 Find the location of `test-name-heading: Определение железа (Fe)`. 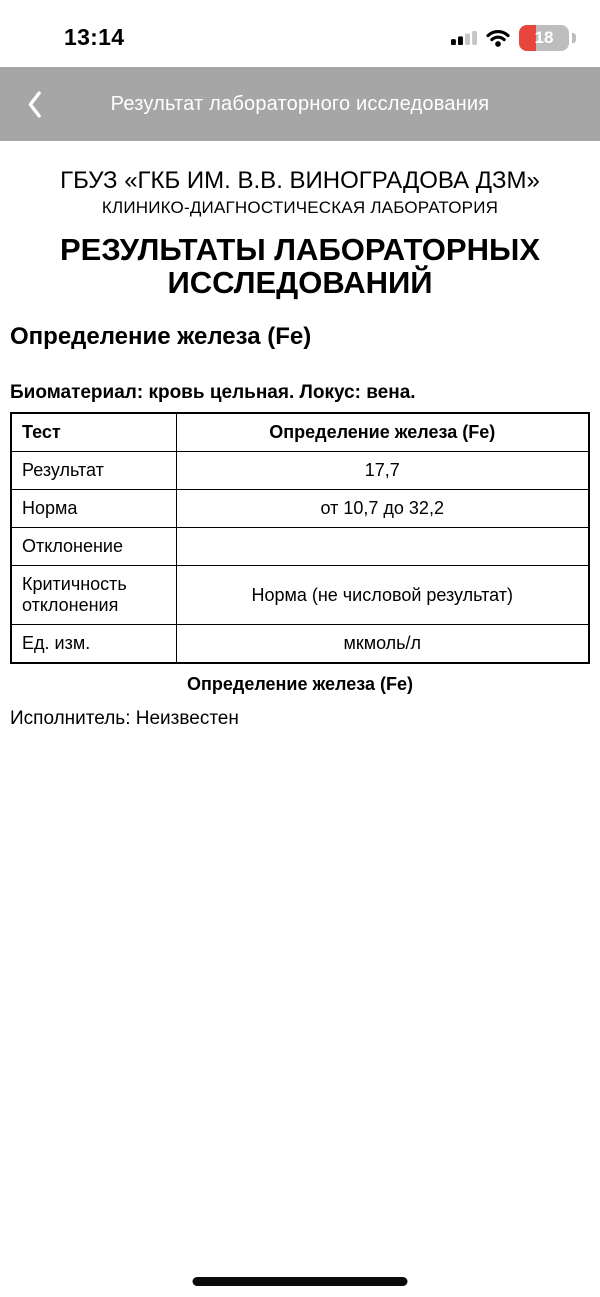

test-name-heading: Определение железа (Fe) is located at coordinates (161, 336).